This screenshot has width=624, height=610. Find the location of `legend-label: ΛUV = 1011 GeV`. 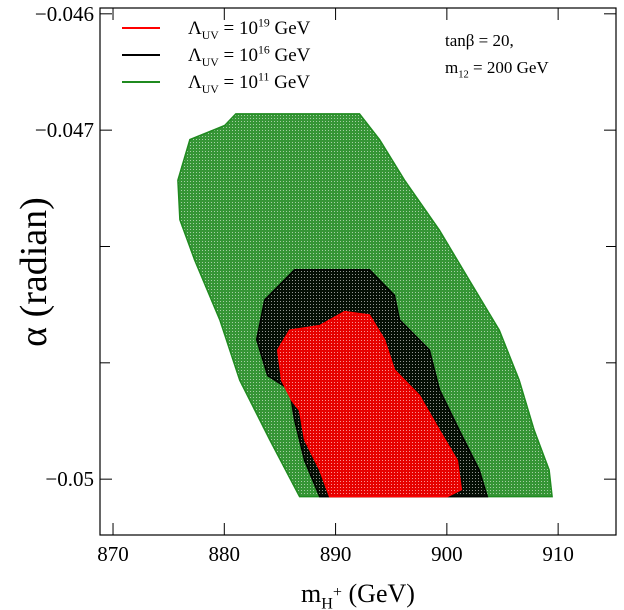

legend-label: ΛUV = 1011 GeV is located at coordinates (249, 82).